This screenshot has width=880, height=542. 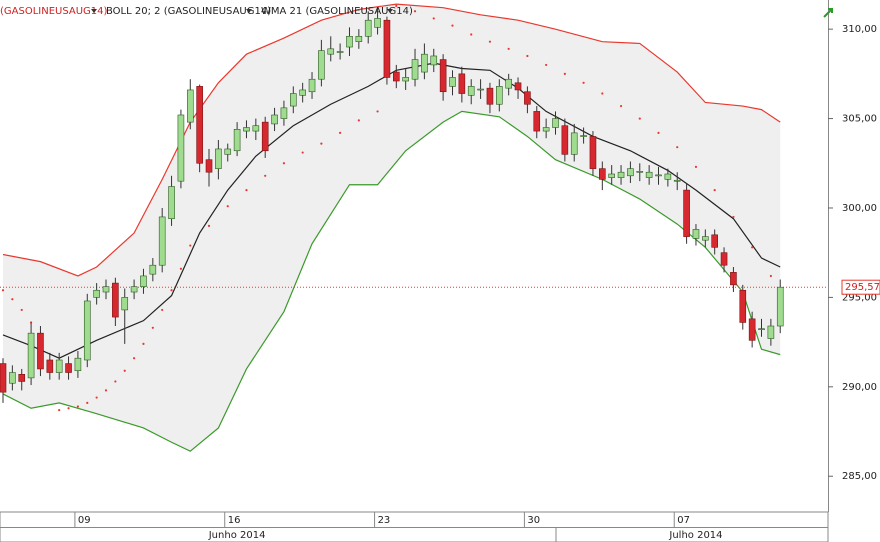 What do you see at coordinates (859, 476) in the screenshot?
I see `y-tick-label: 285,00` at bounding box center [859, 476].